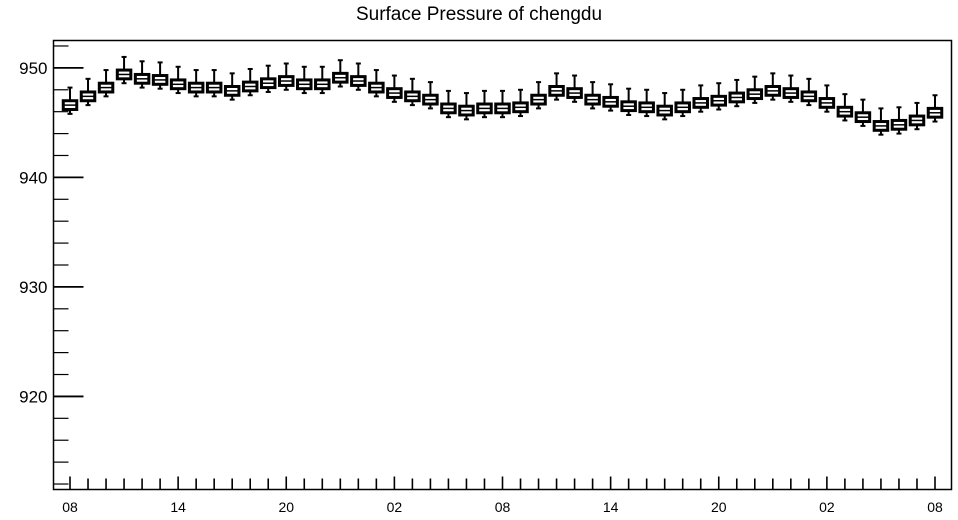 The width and height of the screenshot is (958, 520). What do you see at coordinates (33, 287) in the screenshot?
I see `y-tick-label: 930` at bounding box center [33, 287].